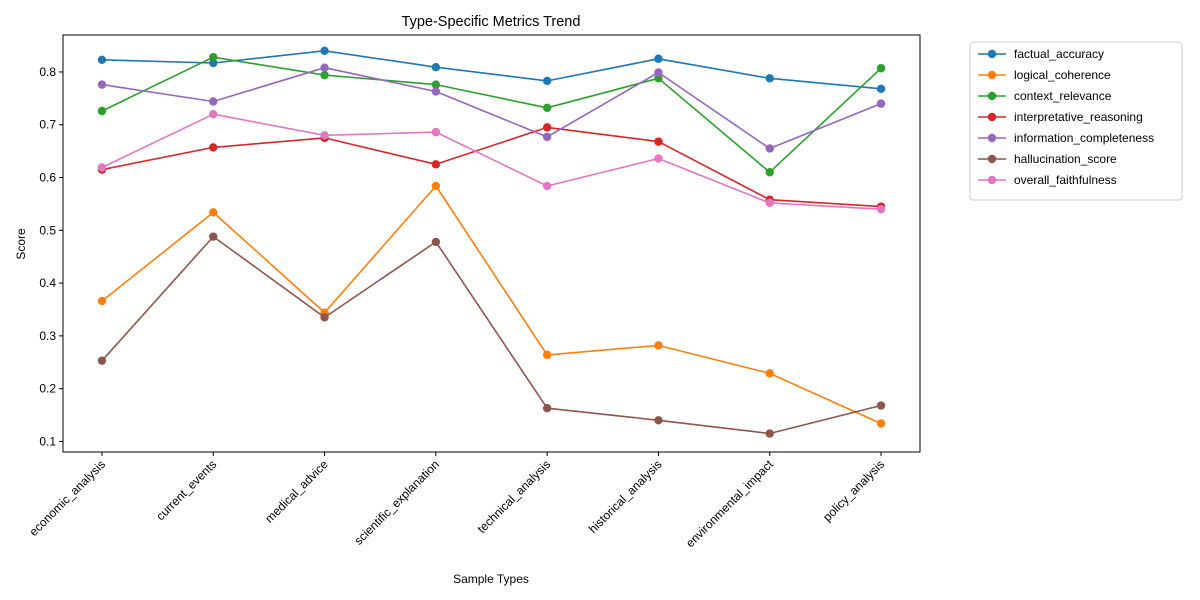 Image resolution: width=1200 pixels, height=600 pixels. Describe the element at coordinates (491, 22) in the screenshot. I see `chart-title: Type-Specific Metrics Trend` at that location.